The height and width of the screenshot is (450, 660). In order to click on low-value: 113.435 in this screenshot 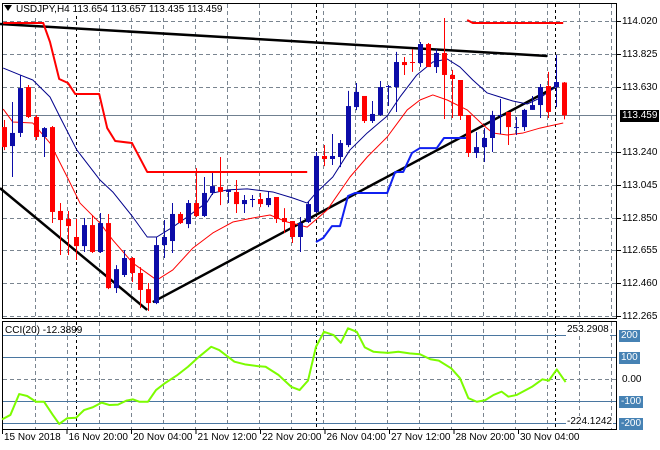, I will do `click(166, 9)`.